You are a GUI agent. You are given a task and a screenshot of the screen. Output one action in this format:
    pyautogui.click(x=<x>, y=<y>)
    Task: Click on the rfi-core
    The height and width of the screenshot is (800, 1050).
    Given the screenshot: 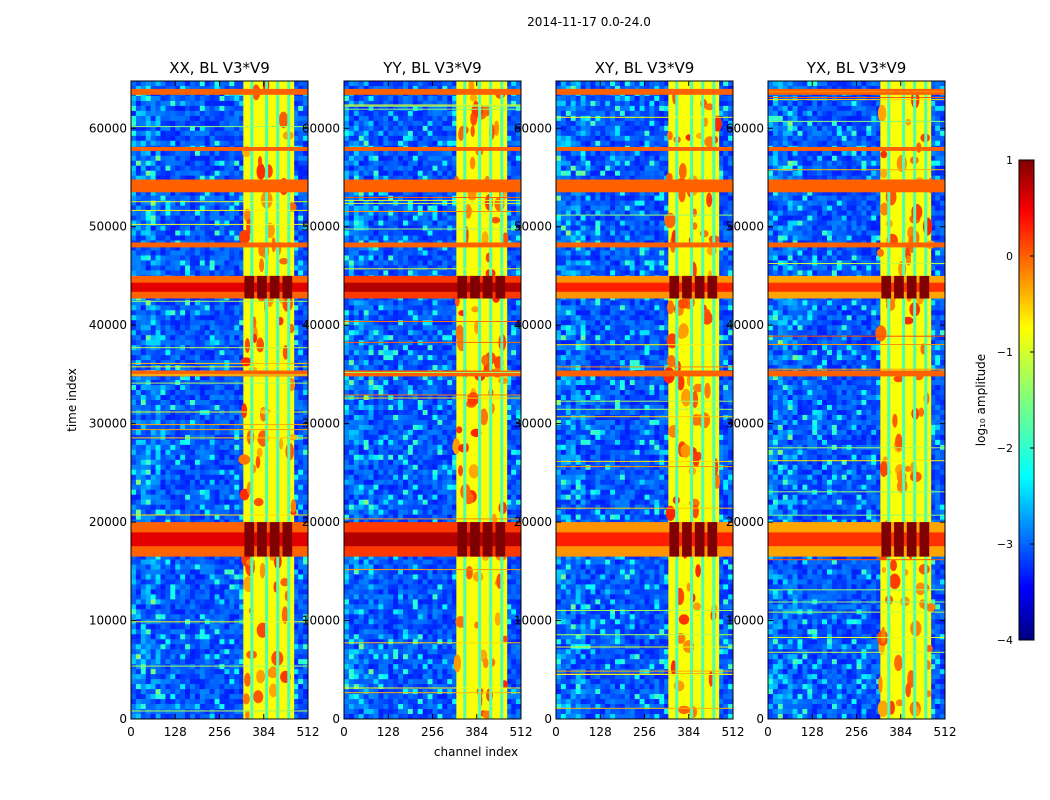 What is the action you would take?
    pyautogui.click(x=219, y=287)
    